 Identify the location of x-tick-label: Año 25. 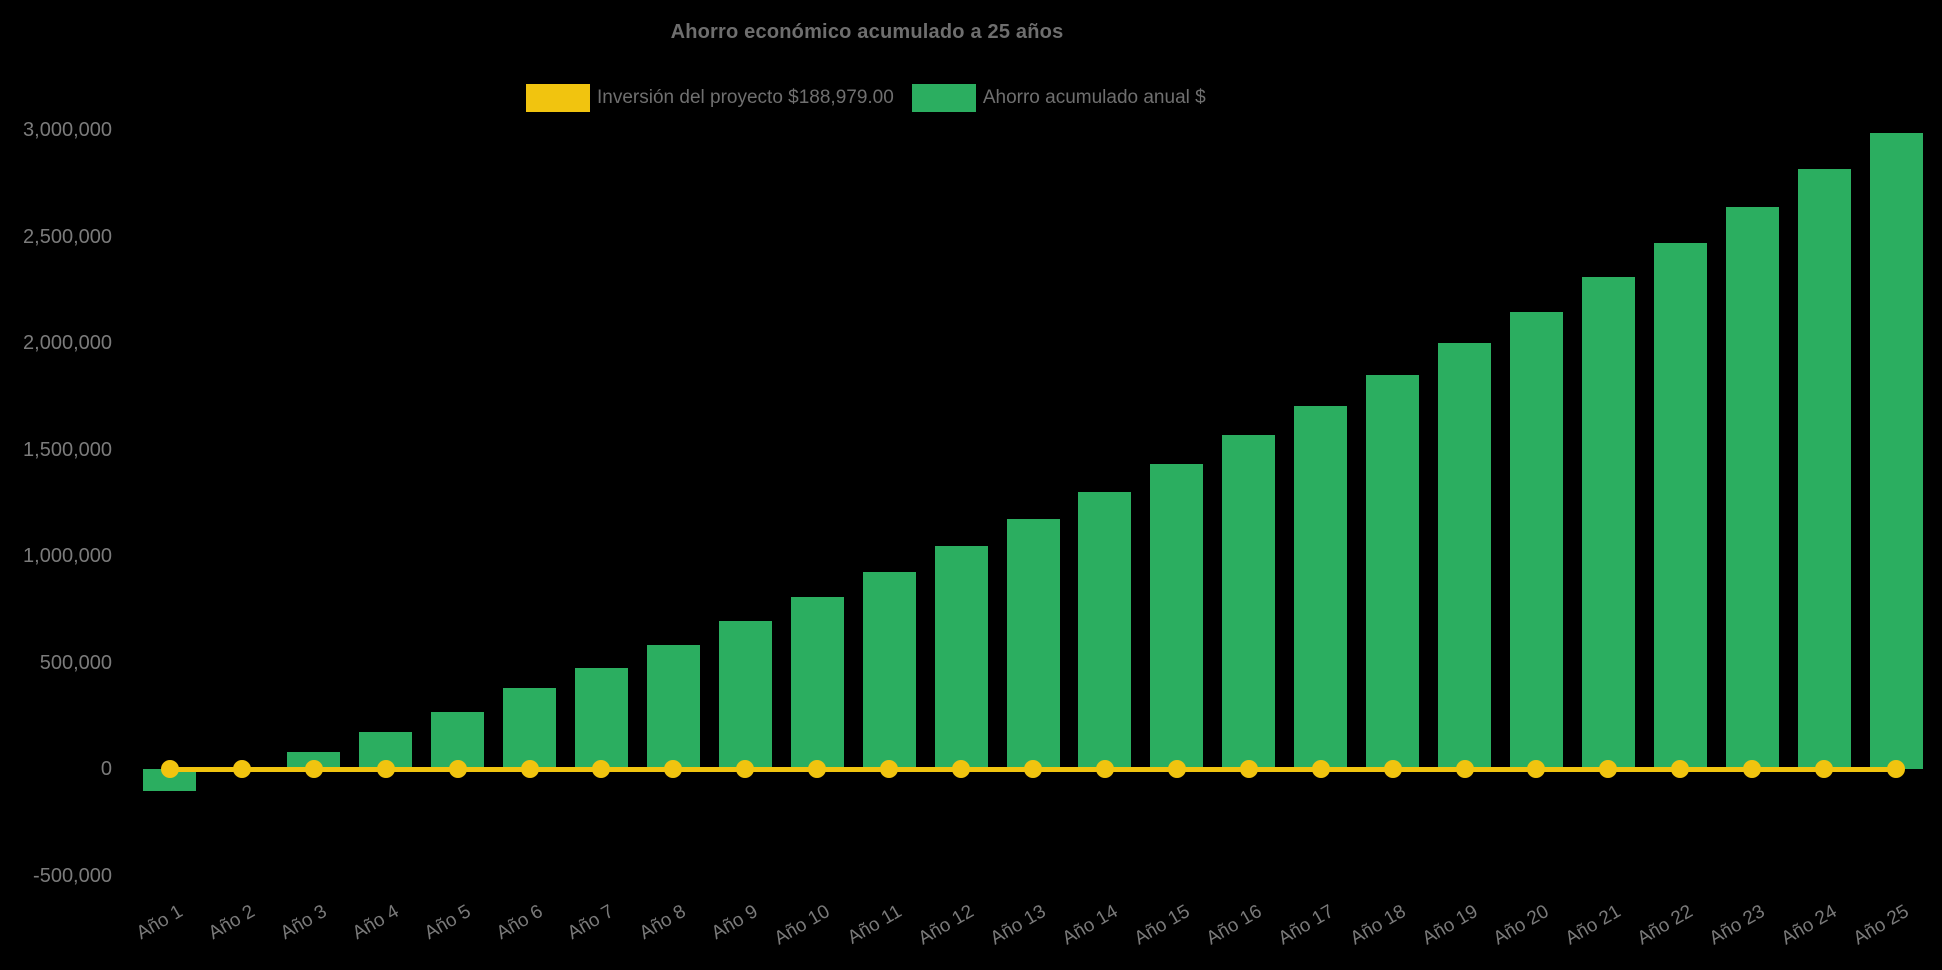
(1881, 925).